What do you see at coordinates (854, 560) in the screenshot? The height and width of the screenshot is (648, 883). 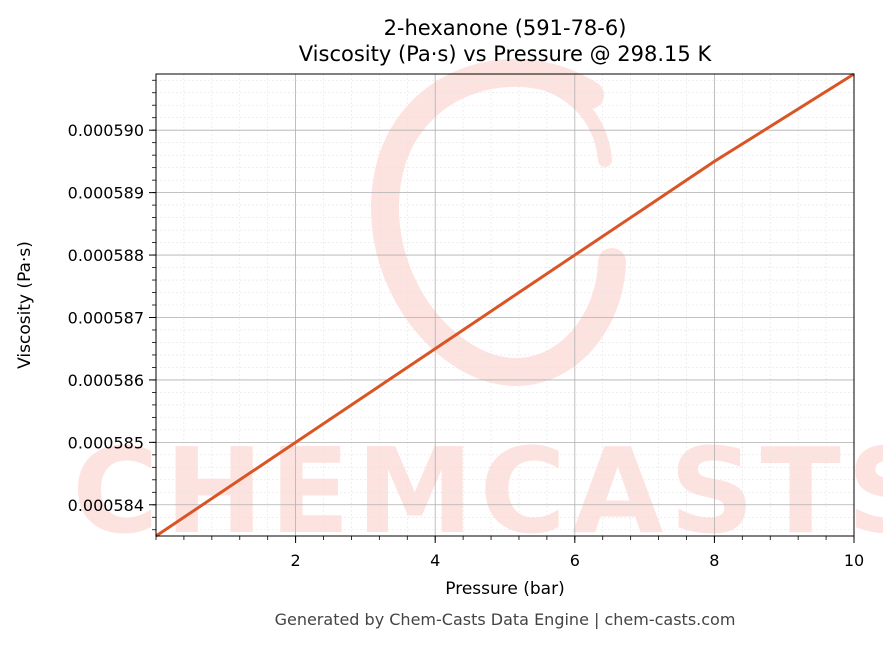 I see `x-tick-label: 10` at bounding box center [854, 560].